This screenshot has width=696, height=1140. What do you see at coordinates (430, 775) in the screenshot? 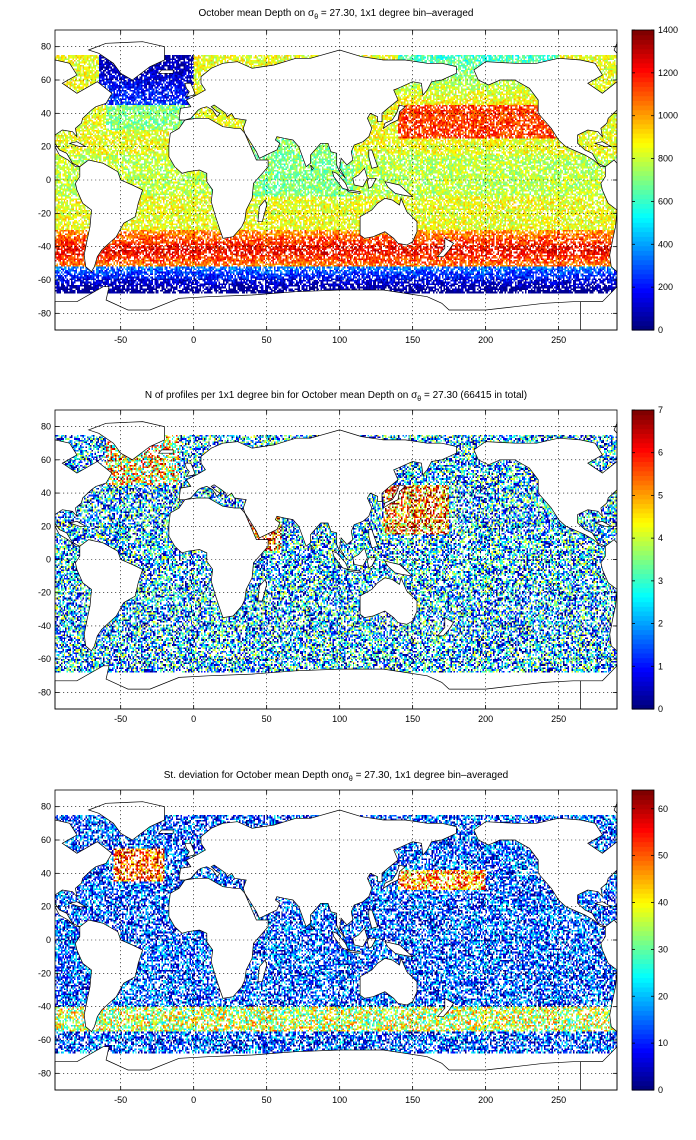
I see `title-suffix: = 27.30, 1x1 degree bin–averaged` at bounding box center [430, 775].